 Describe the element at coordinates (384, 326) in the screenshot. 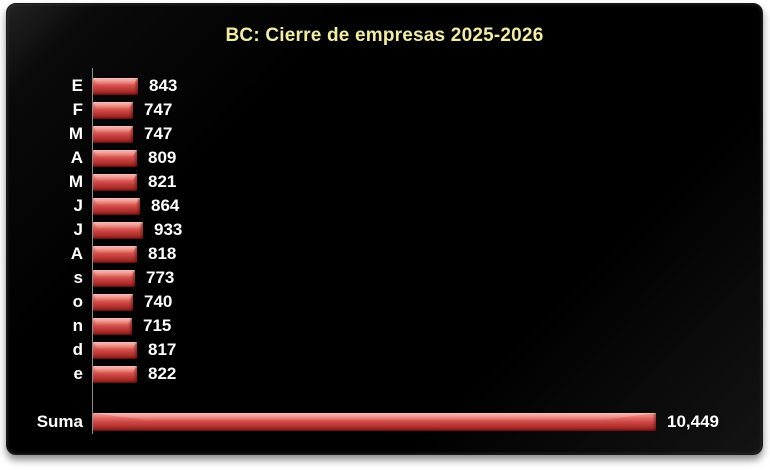

I see `bar-row: n 715` at that location.